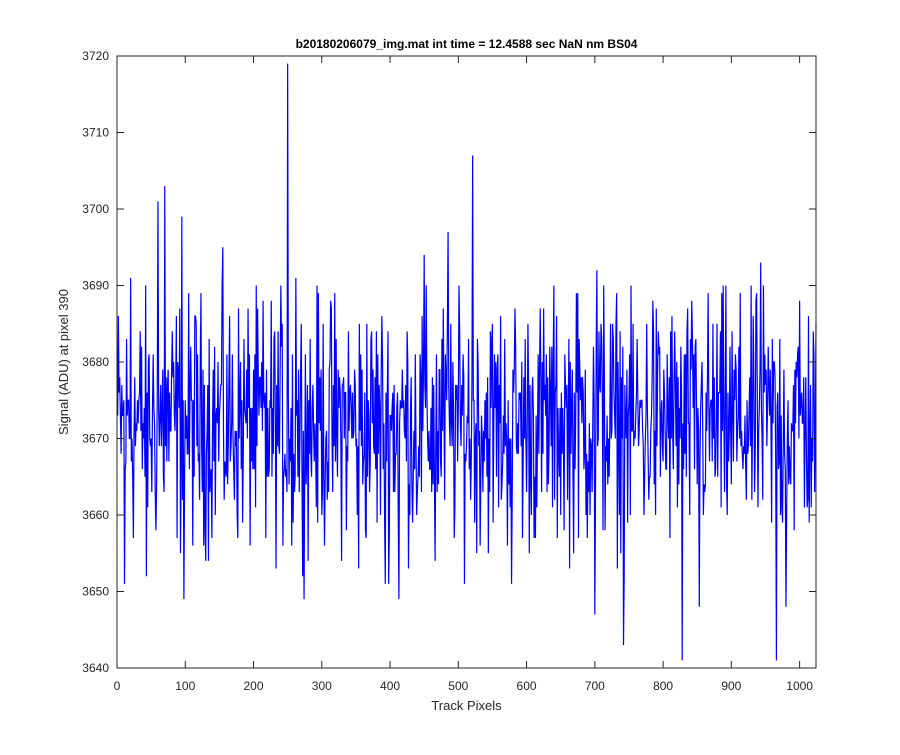 The height and width of the screenshot is (755, 900). What do you see at coordinates (95, 439) in the screenshot?
I see `y-tick-label: 3670` at bounding box center [95, 439].